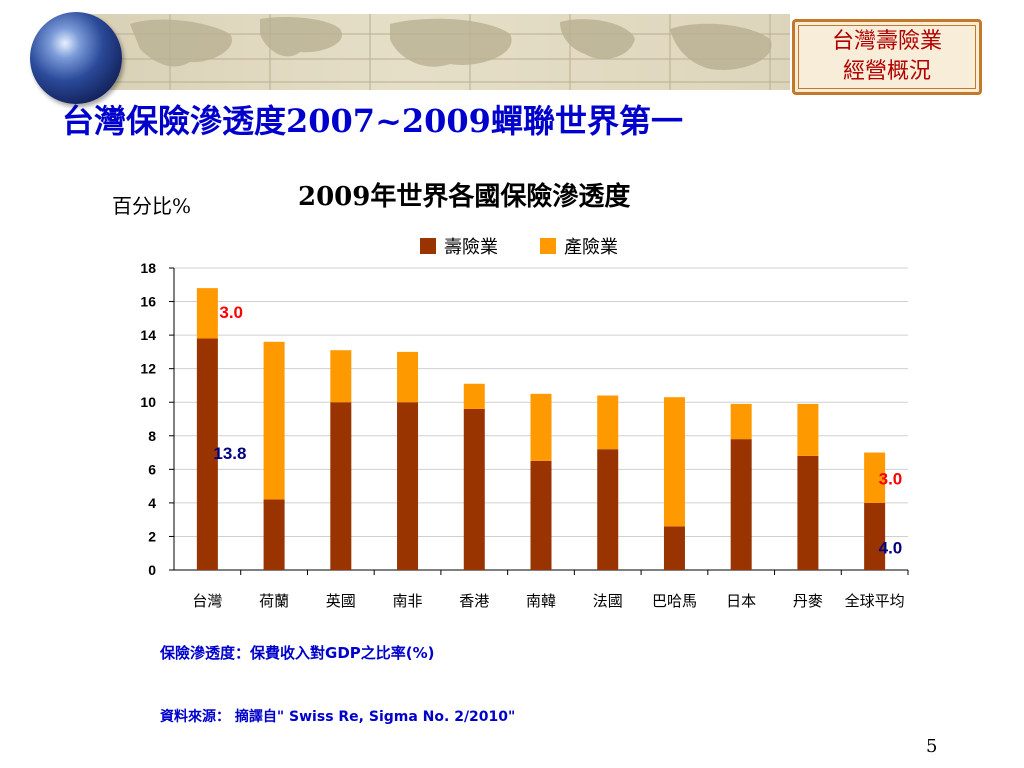 The image size is (1024, 768). Describe the element at coordinates (541, 601) in the screenshot. I see `x-tick-label: 南韓` at that location.